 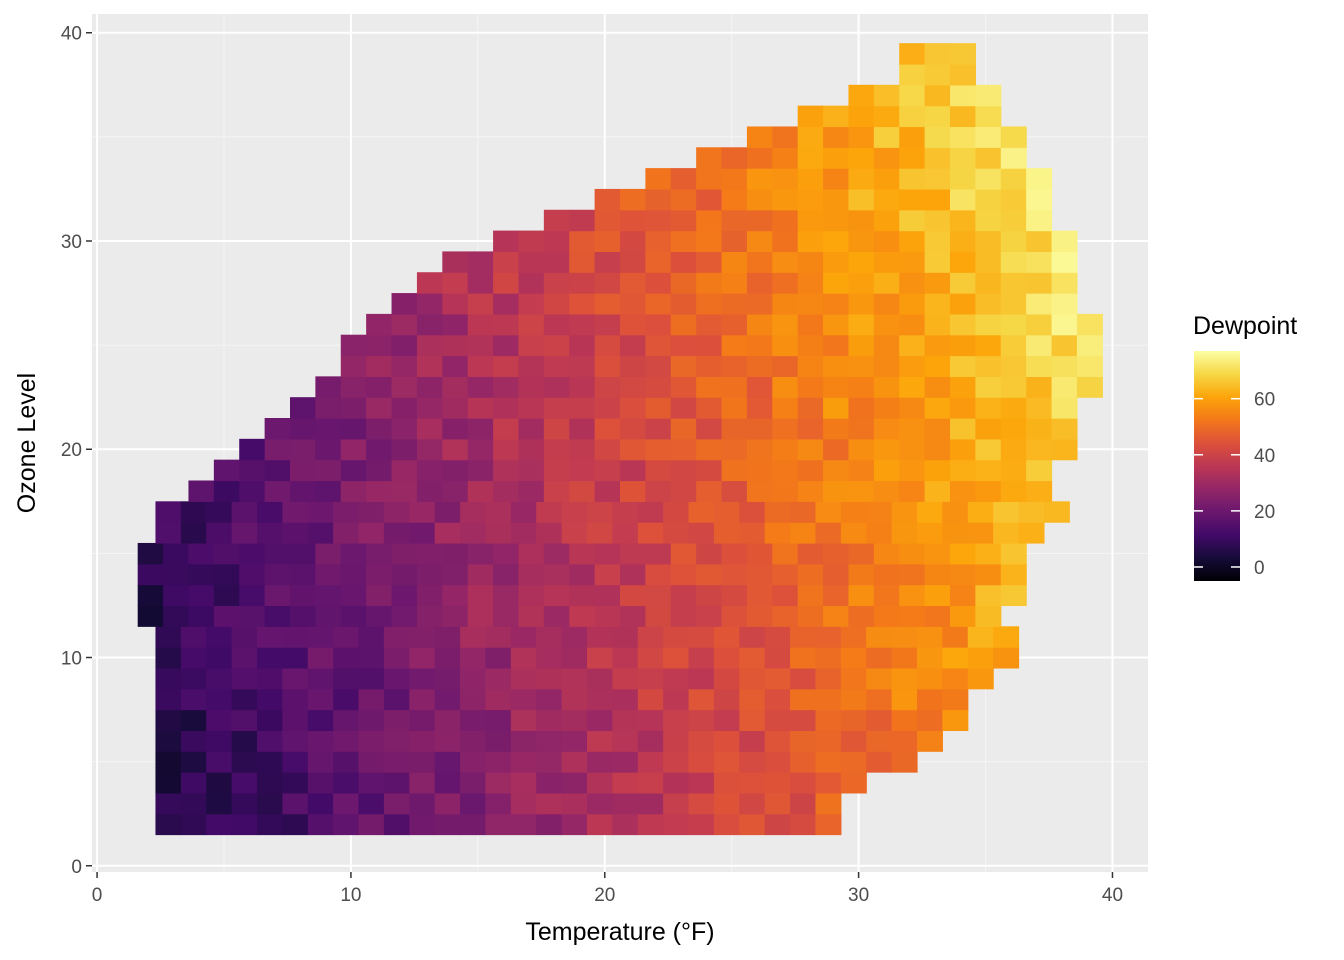 I want to click on legend-tick-label: 40, so click(x=1264, y=456).